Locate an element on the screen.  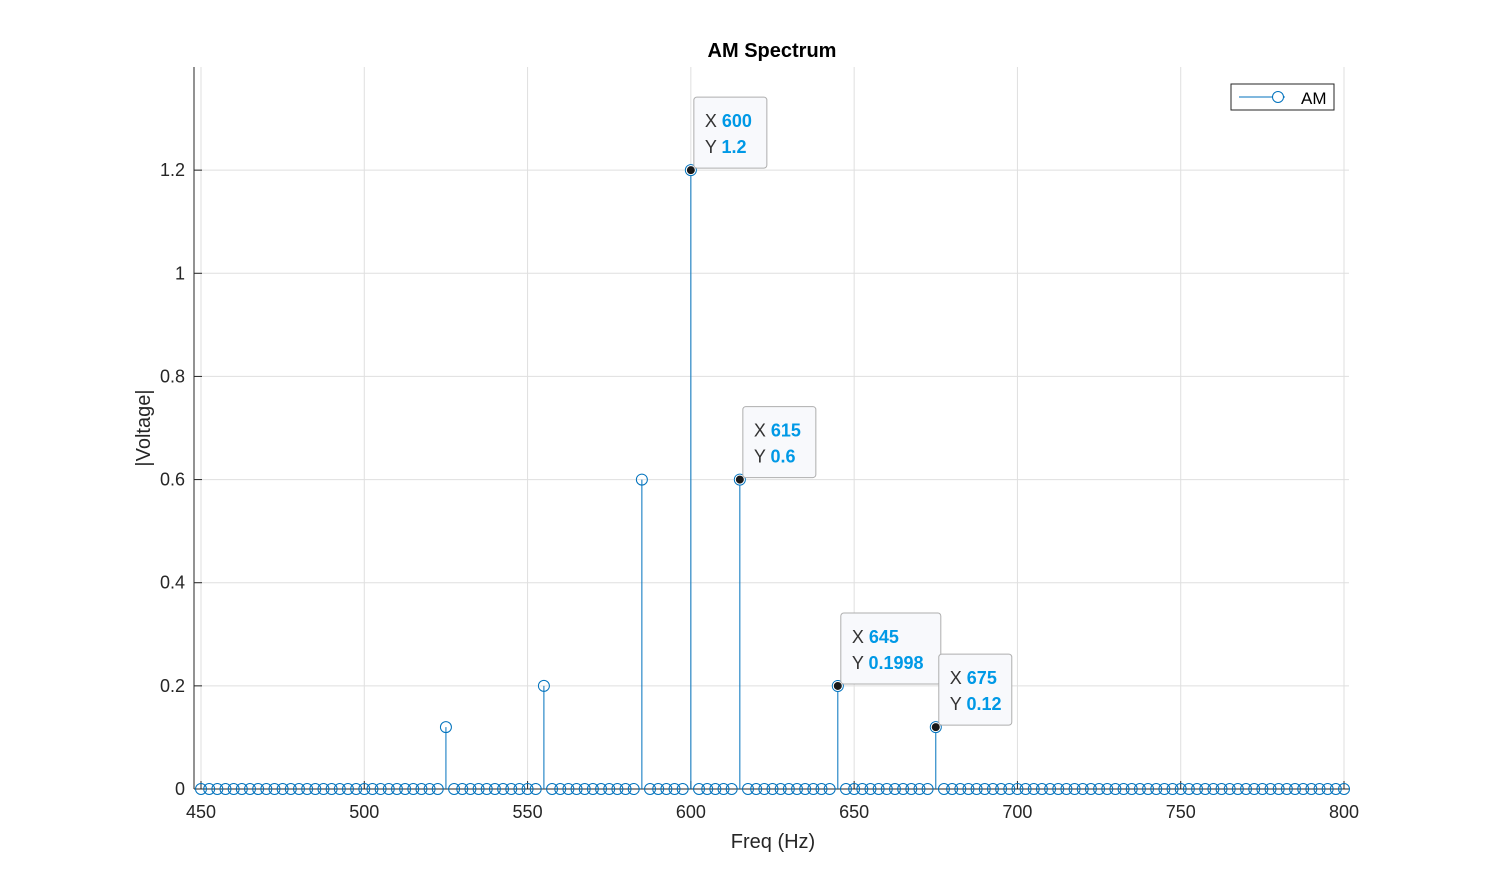
legend-entry: AM is located at coordinates (1314, 98).